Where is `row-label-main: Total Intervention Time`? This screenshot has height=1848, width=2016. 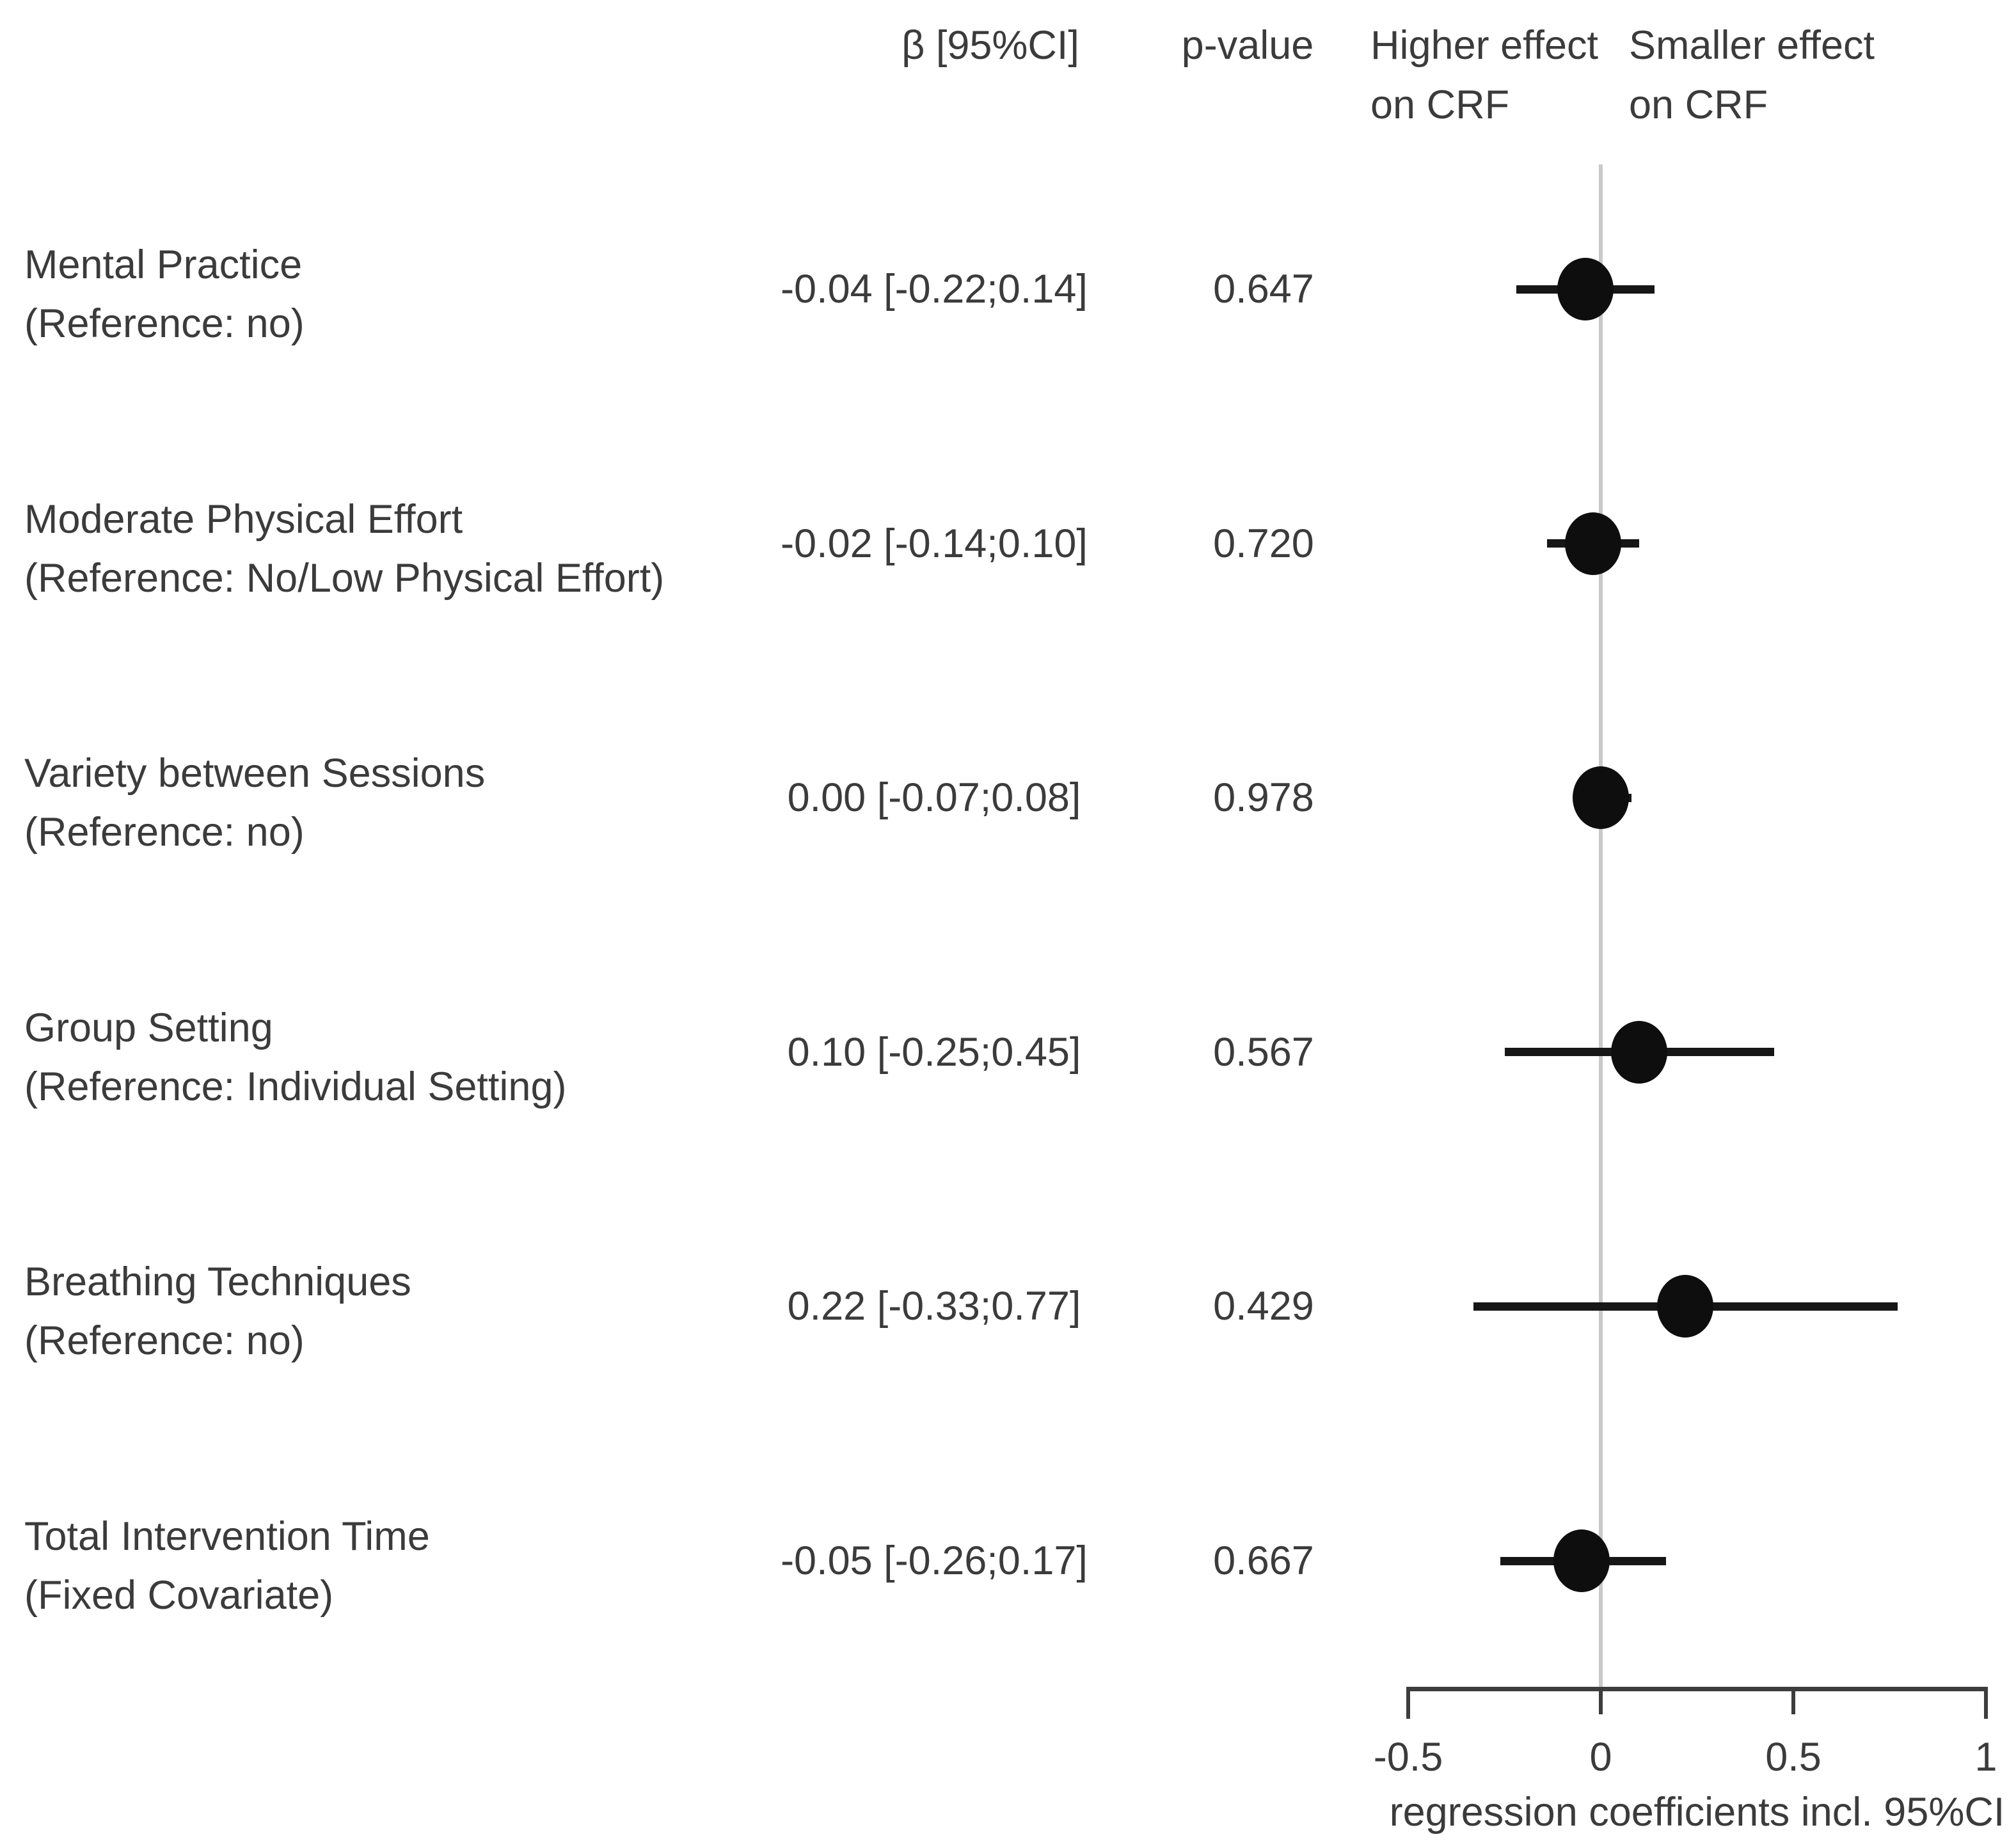
row-label-main: Total Intervention Time is located at coordinates (227, 1536).